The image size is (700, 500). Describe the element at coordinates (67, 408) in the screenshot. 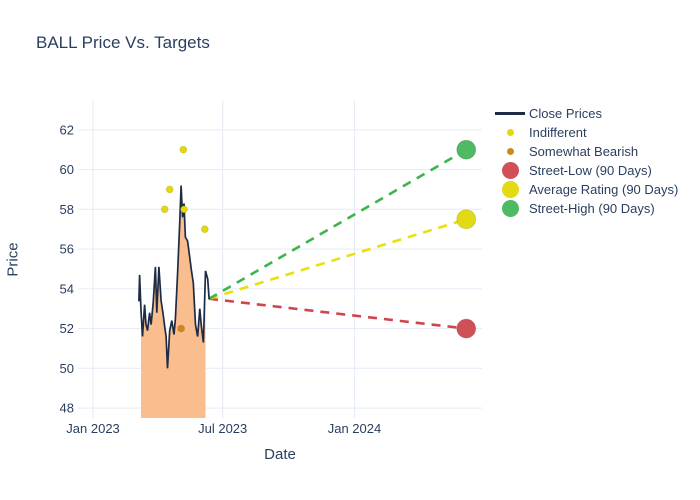

I see `y-tick-label: 48` at that location.